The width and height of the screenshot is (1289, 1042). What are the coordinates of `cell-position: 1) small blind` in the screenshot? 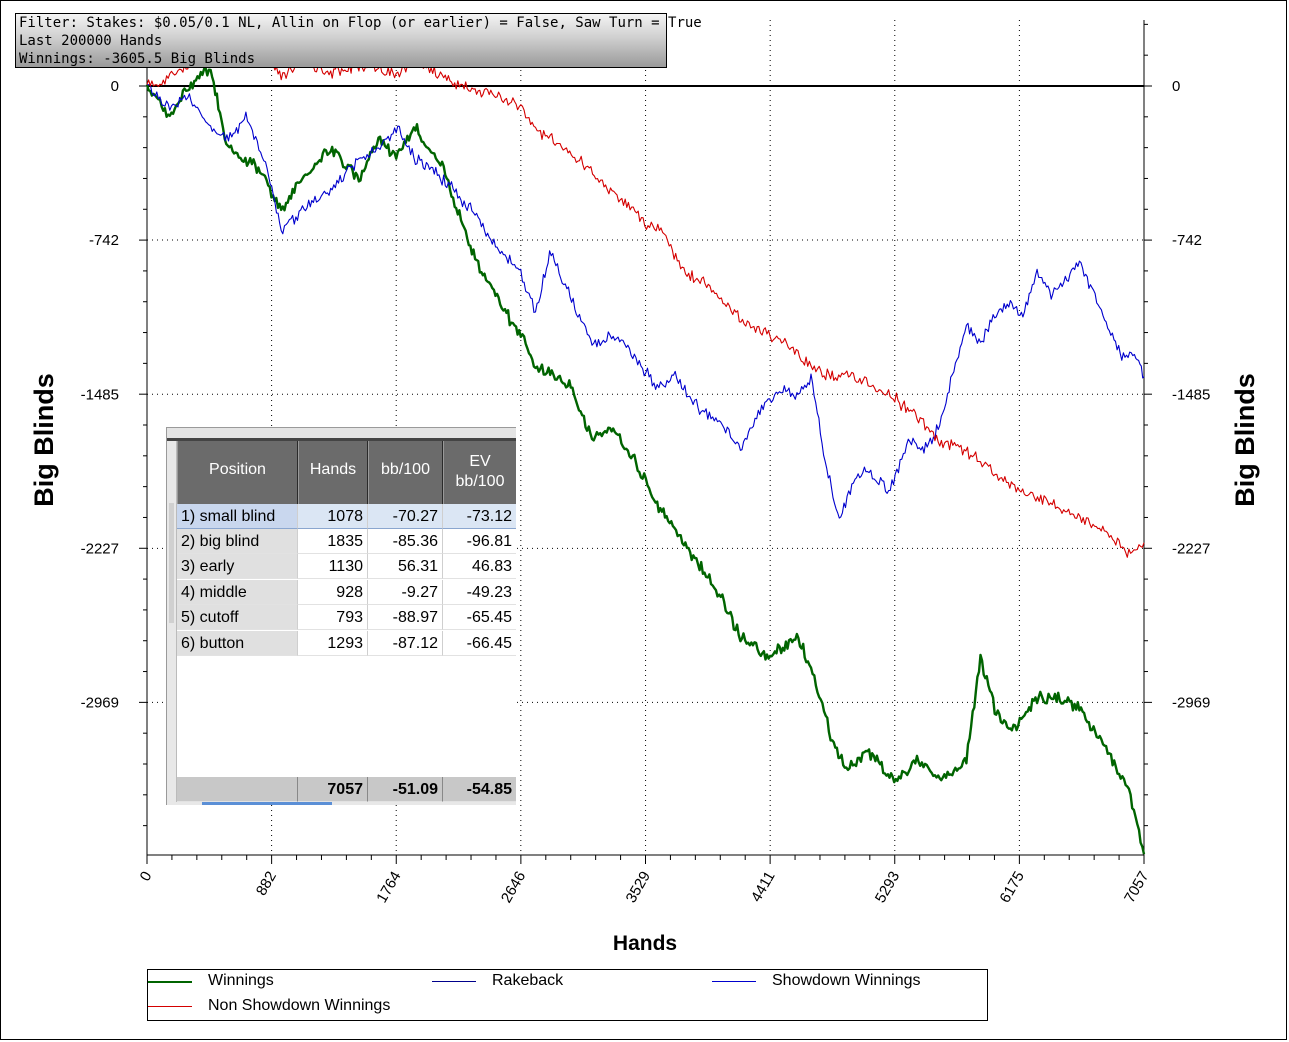 It's located at (237, 516).